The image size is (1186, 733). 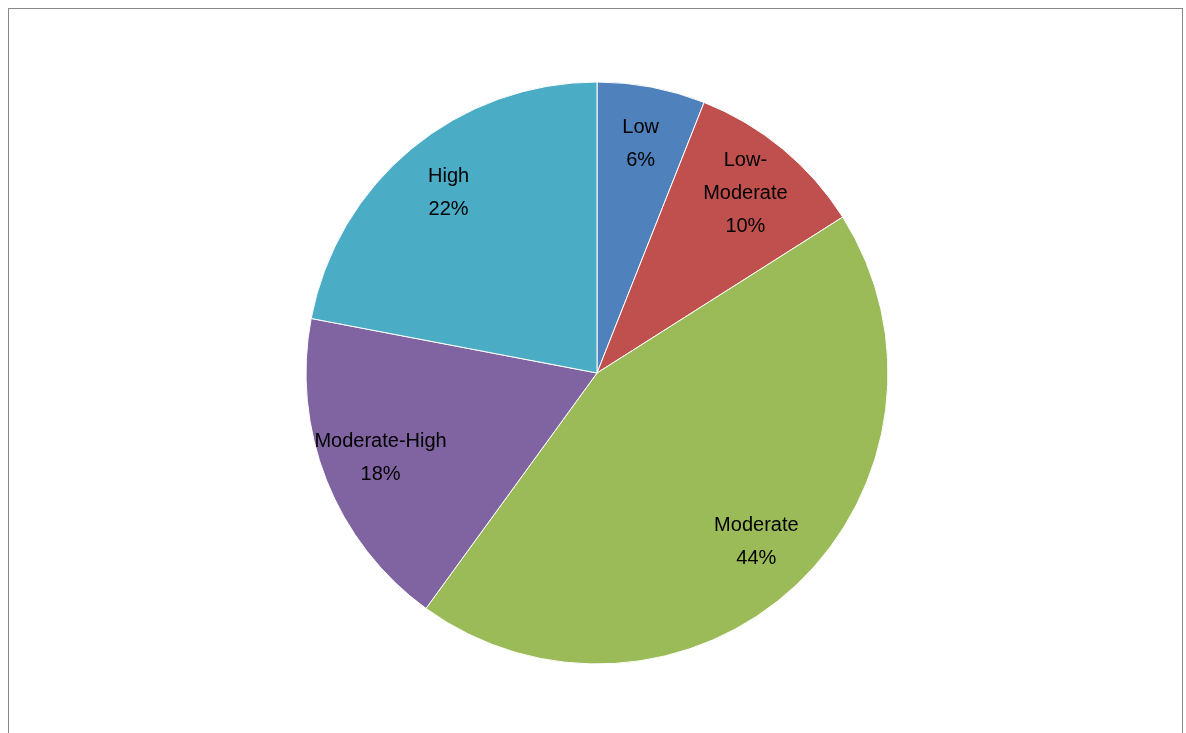 What do you see at coordinates (448, 208) in the screenshot?
I see `data-label: 22%` at bounding box center [448, 208].